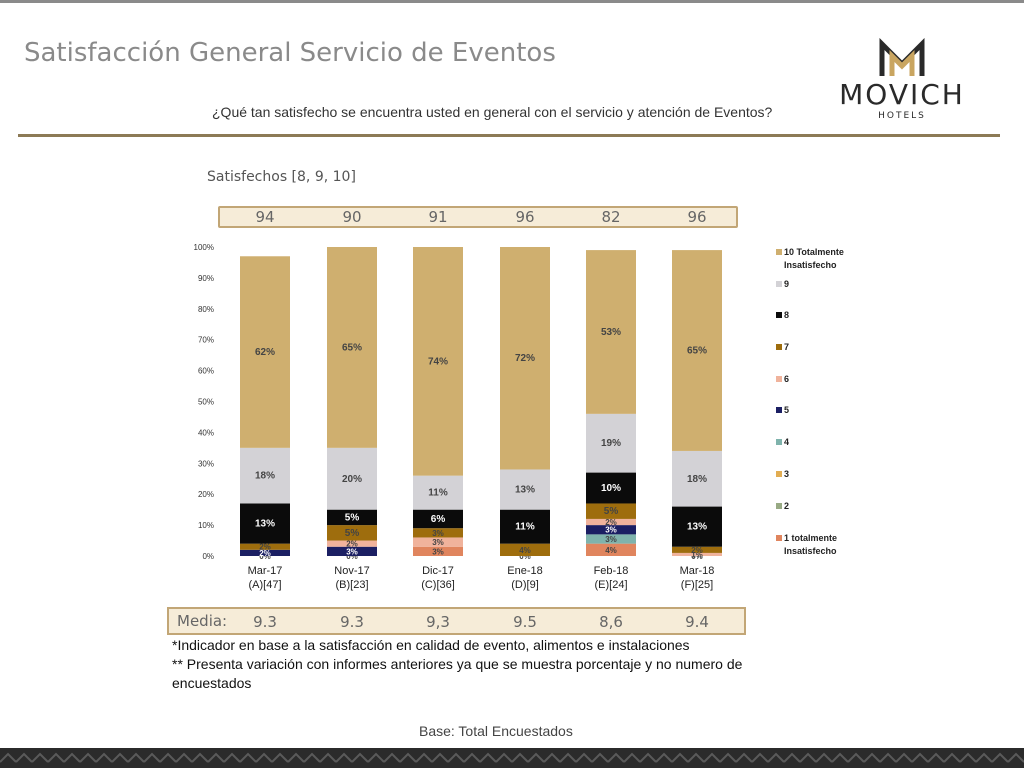 This screenshot has height=768, width=1024. I want to click on movich-hotels-logo: MOVICH HOTELS, so click(902, 79).